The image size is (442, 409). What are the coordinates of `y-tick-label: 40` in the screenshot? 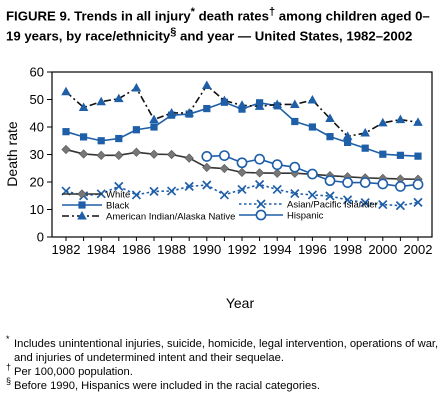 It's located at (37, 127).